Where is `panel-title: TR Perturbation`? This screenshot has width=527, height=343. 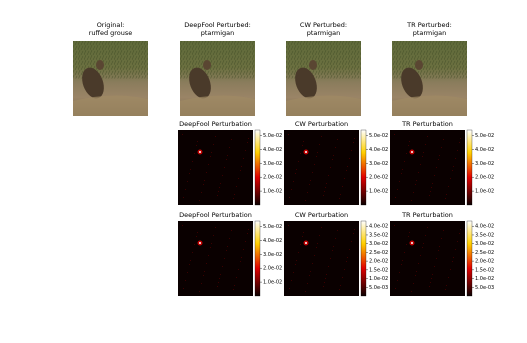 panel-title: TR Perturbation is located at coordinates (427, 124).